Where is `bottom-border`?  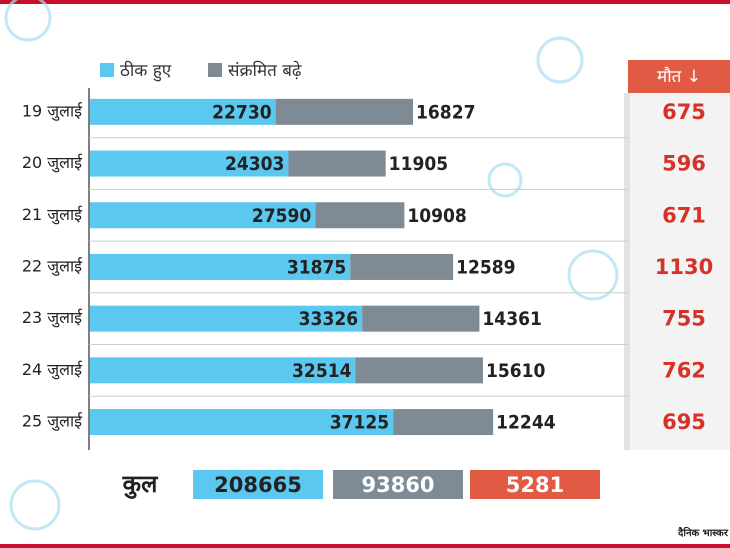 bottom-border is located at coordinates (365, 546).